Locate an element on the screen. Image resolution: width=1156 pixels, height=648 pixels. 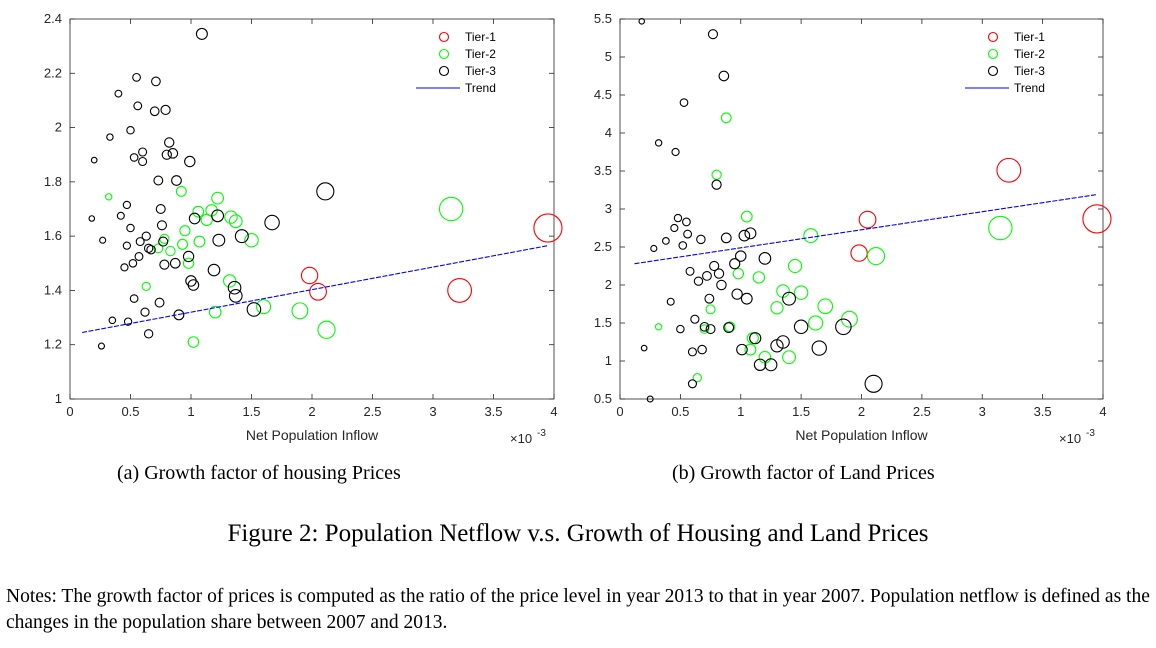
y-tick-label: 5 is located at coordinates (608, 56).